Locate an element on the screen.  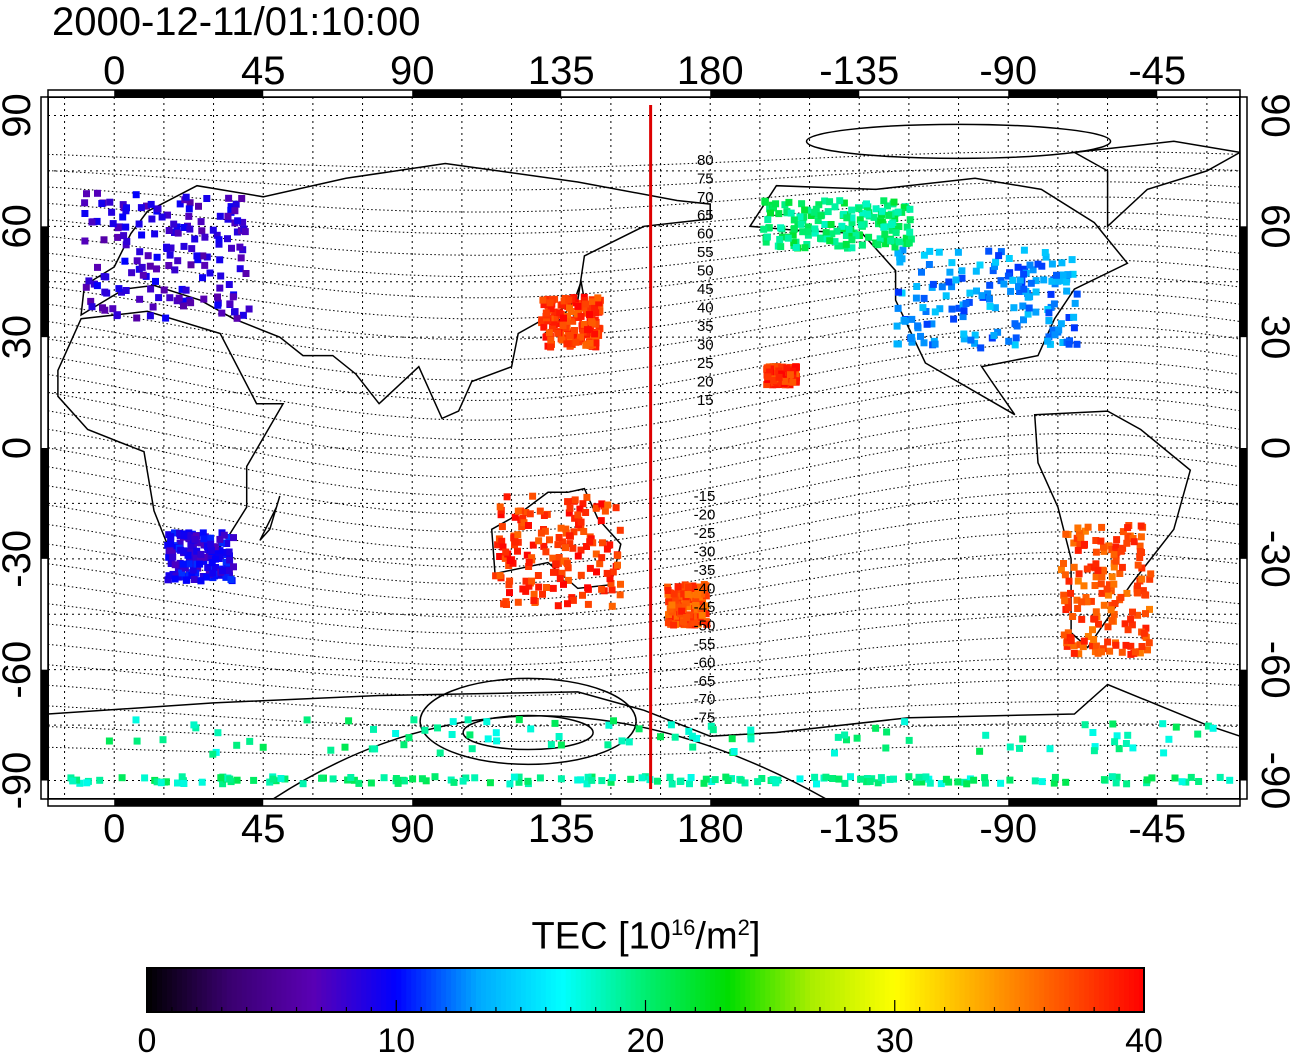
top-lon-tick: 90 is located at coordinates (412, 71).